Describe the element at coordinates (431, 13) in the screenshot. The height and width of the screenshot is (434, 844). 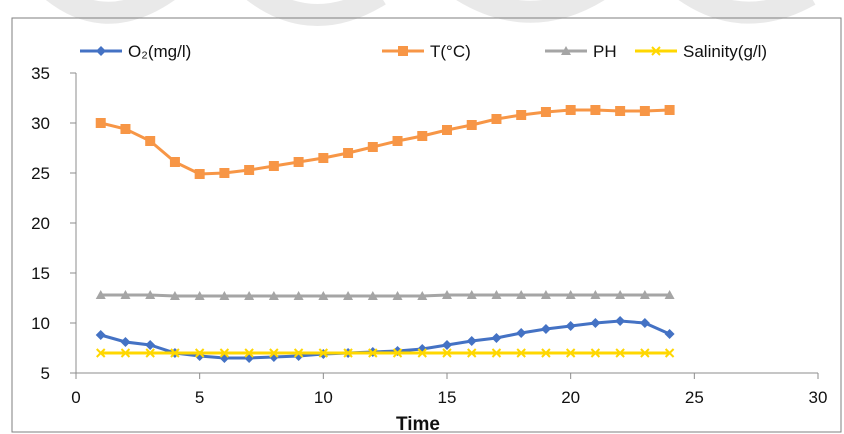
I see `watermark` at that location.